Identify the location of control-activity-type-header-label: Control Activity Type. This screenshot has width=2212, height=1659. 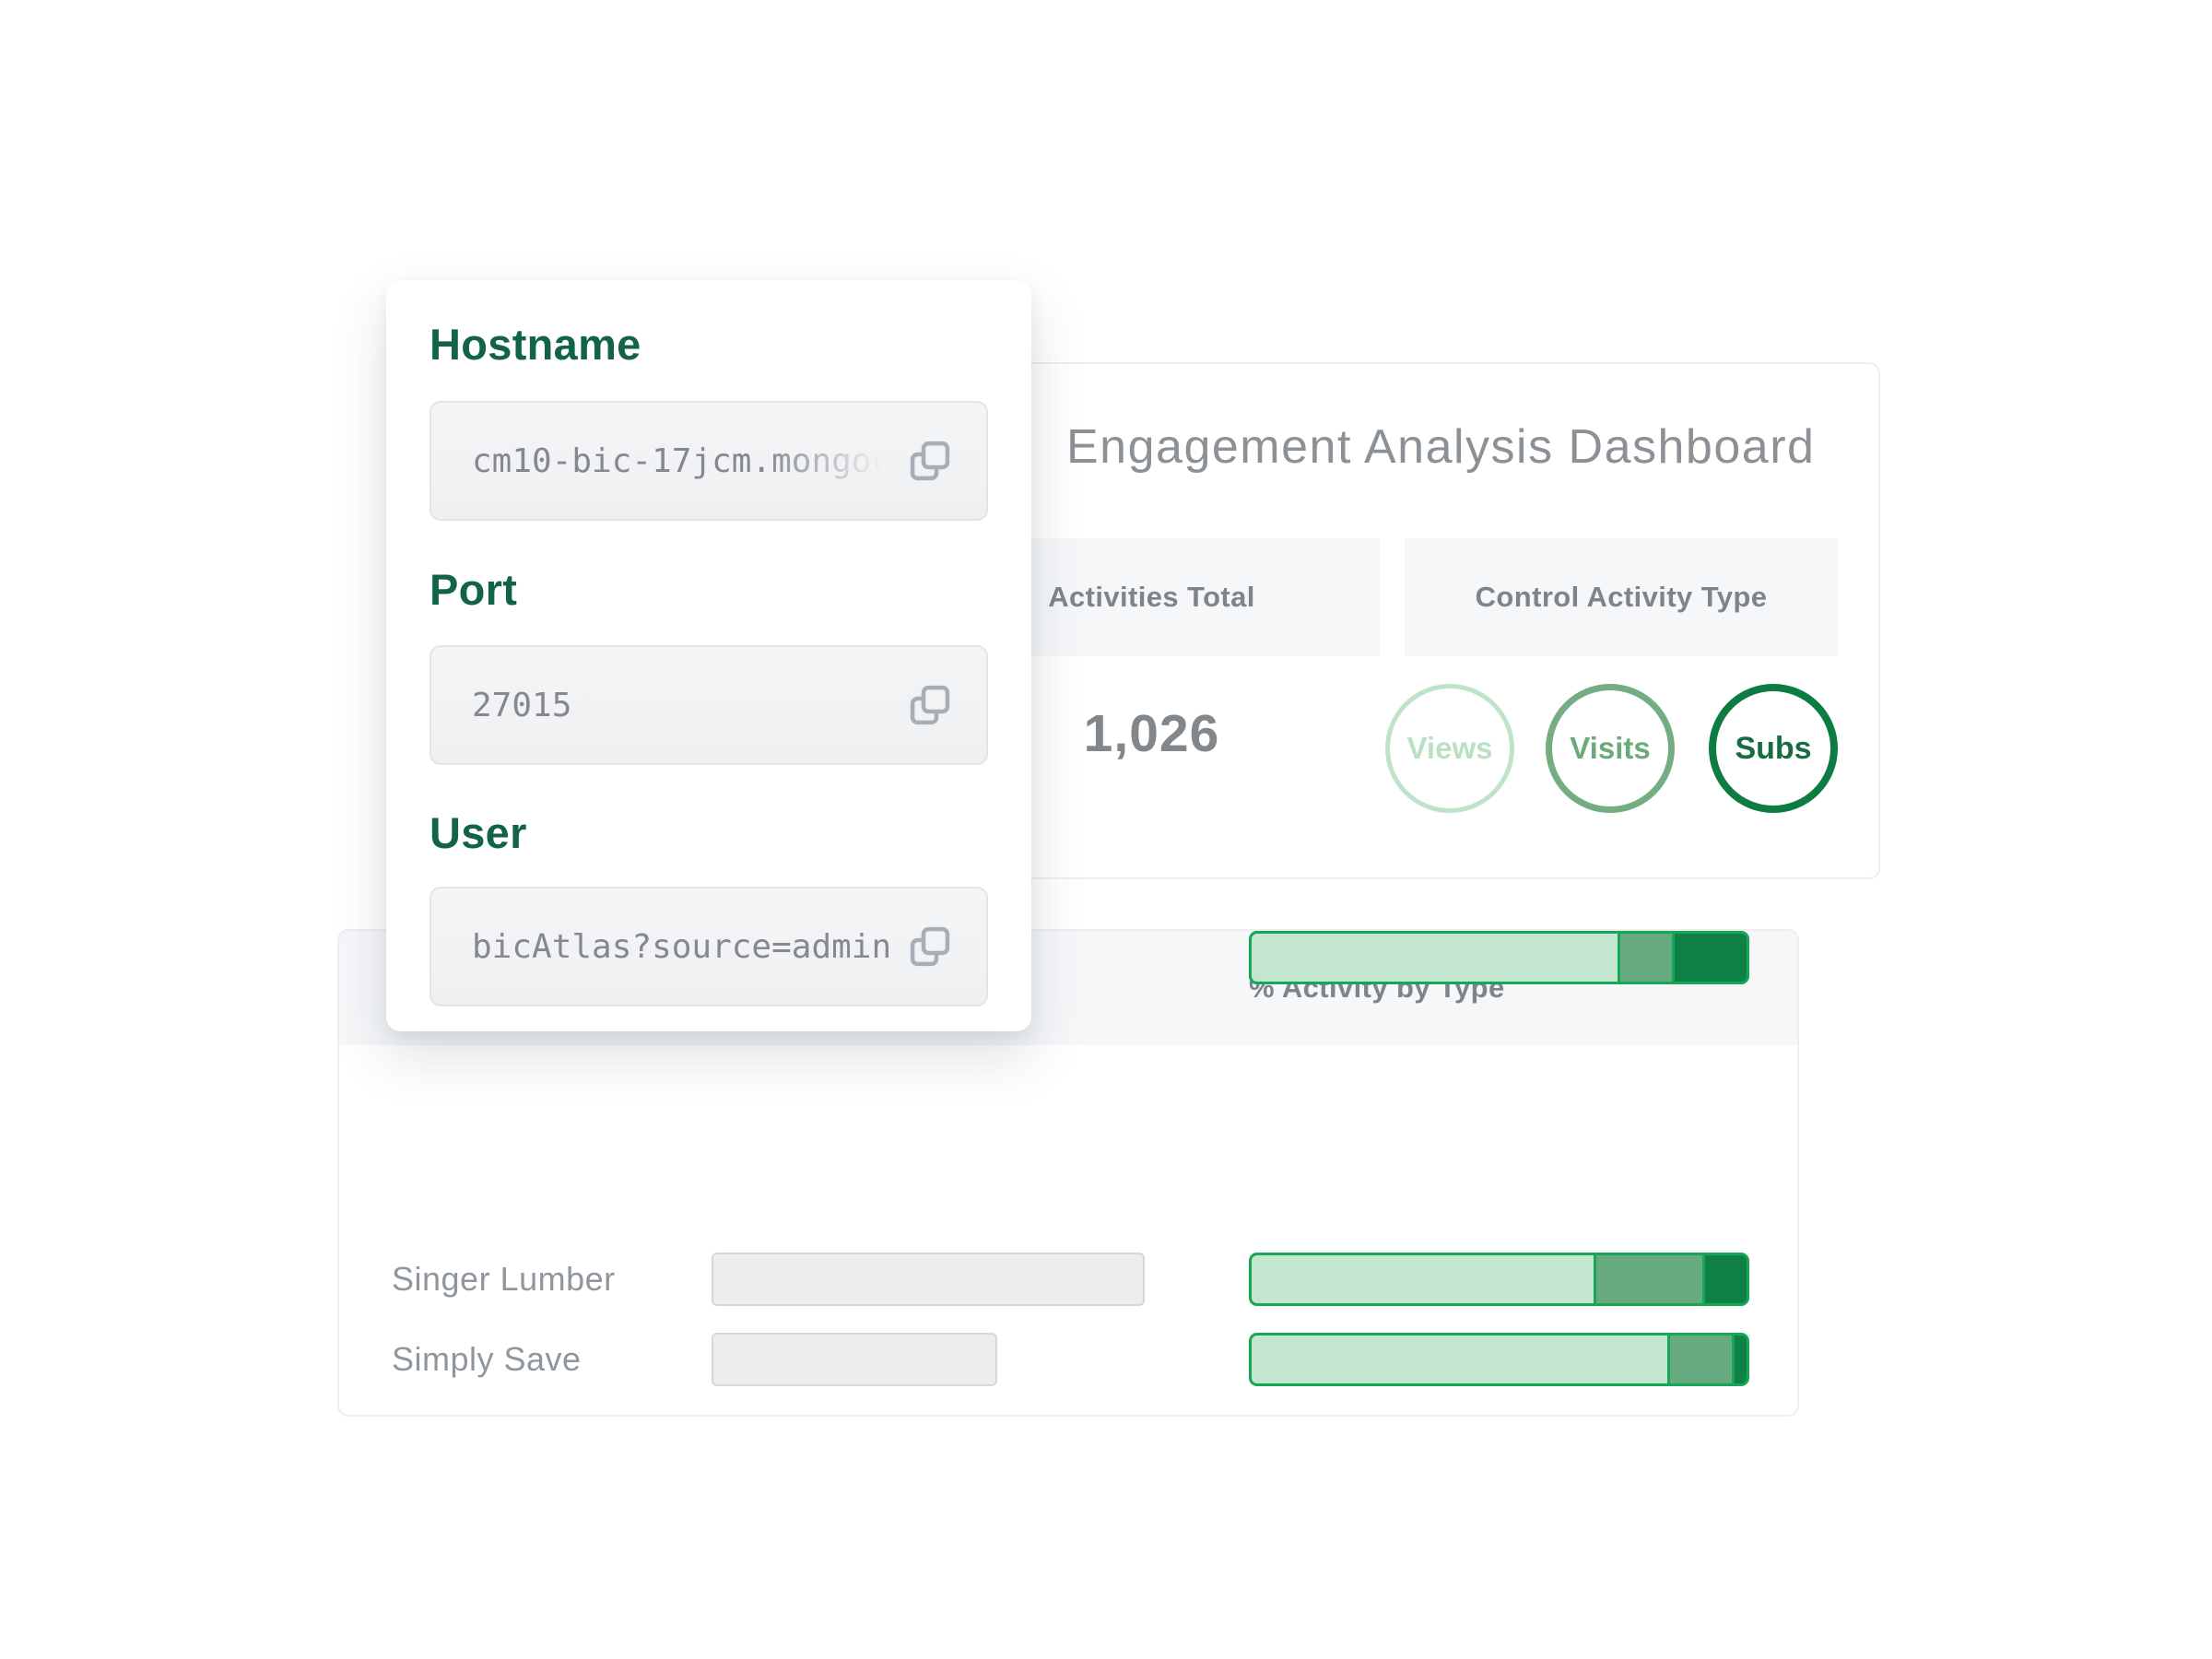
(1621, 597).